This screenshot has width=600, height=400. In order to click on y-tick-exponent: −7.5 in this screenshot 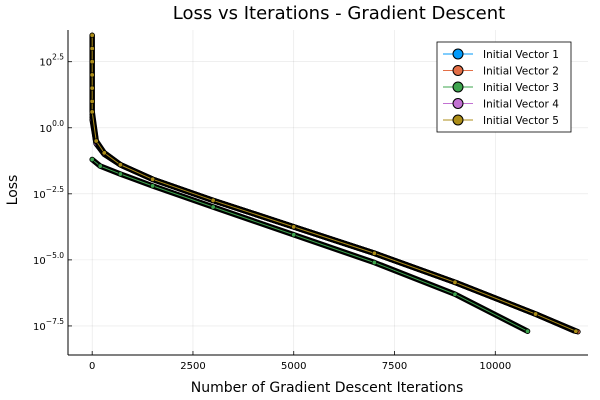, I will do `click(55, 321)`.